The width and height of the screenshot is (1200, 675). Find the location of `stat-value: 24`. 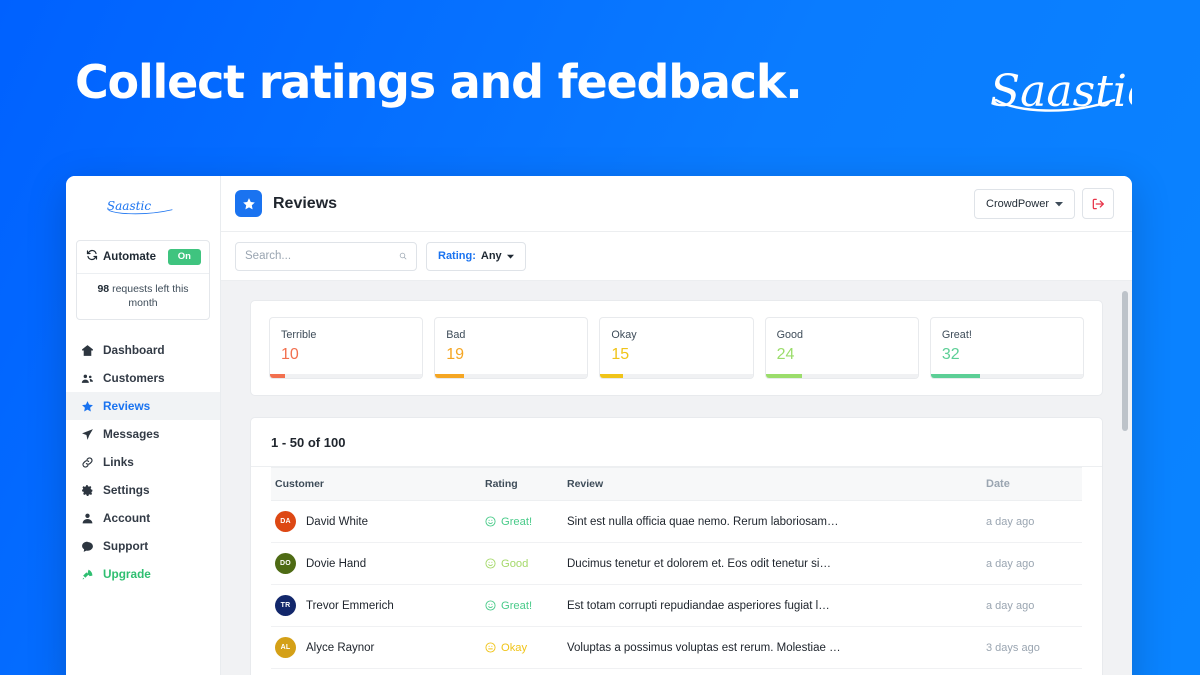

stat-value: 24 is located at coordinates (785, 354).